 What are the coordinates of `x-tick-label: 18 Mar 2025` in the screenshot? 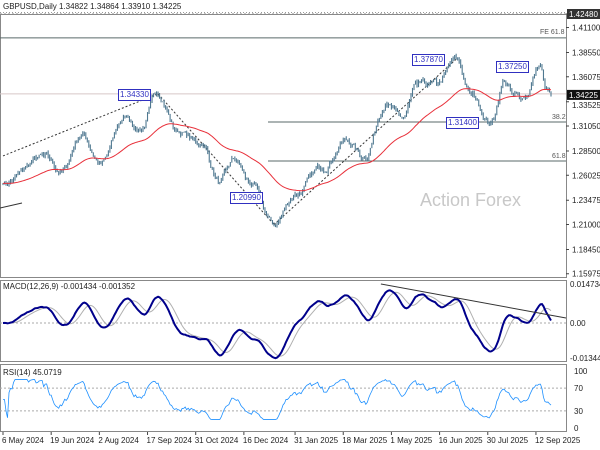 It's located at (364, 440).